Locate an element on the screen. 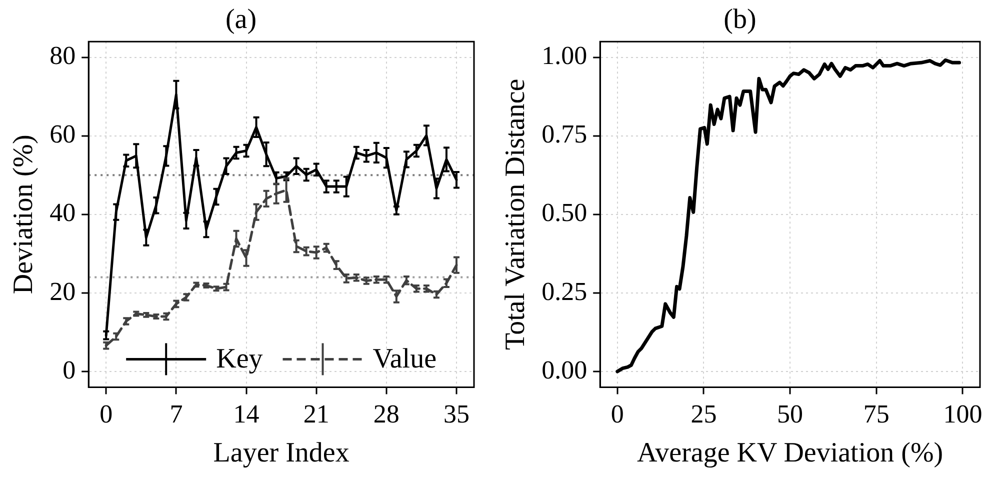 The width and height of the screenshot is (996, 477). x-axis-title: Layer Index is located at coordinates (281, 453).